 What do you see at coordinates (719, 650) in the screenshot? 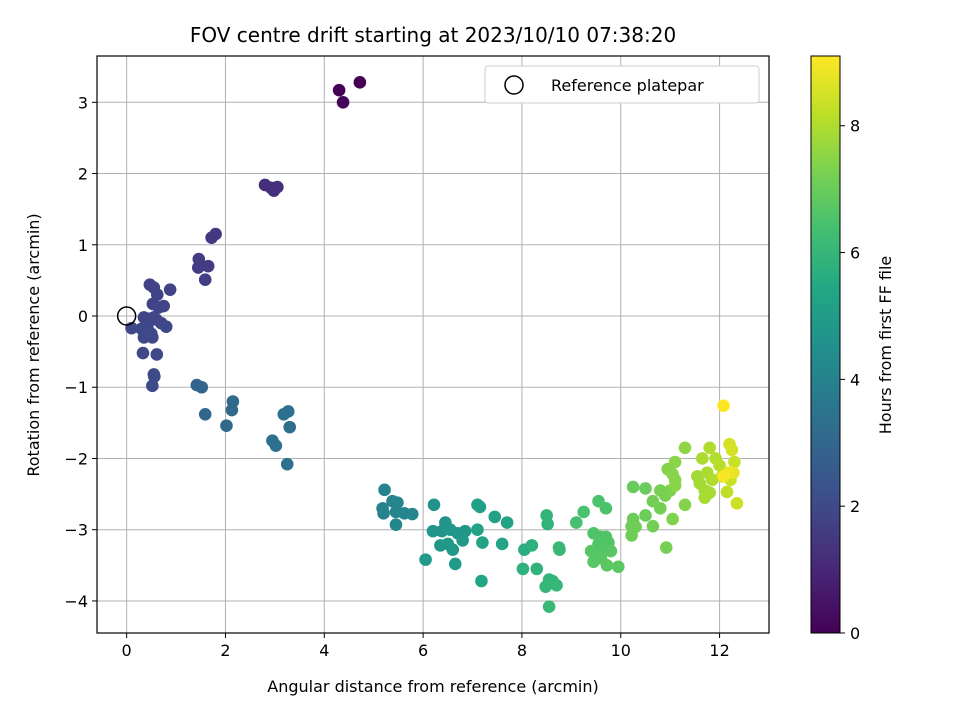
I see `x-tick-label: 12` at bounding box center [719, 650].